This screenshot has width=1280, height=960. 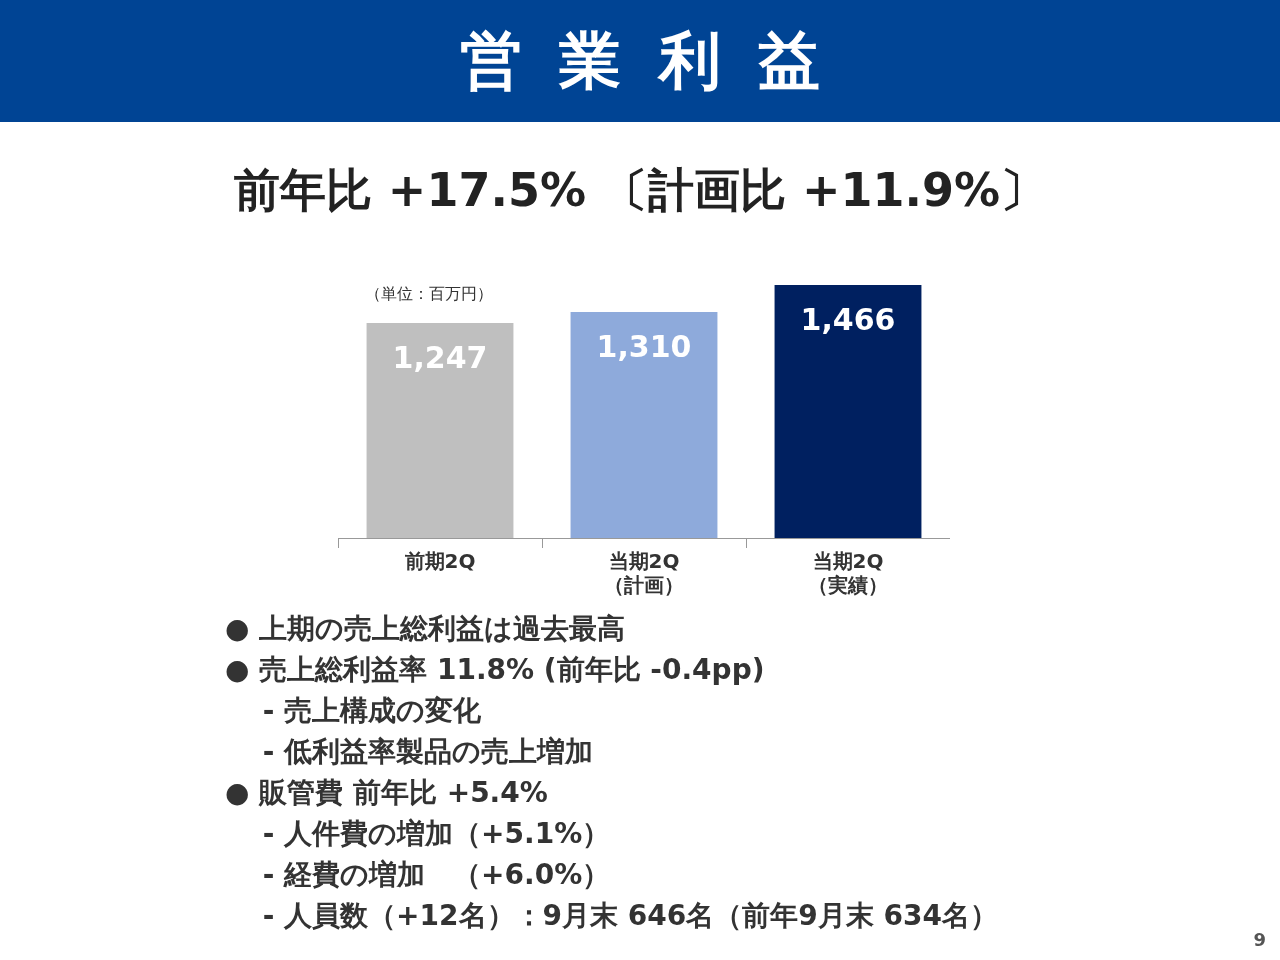 What do you see at coordinates (640, 190) in the screenshot?
I see `chart-subtitle: 前年比 +17.5% 〔計画比 +11.9%〕` at bounding box center [640, 190].